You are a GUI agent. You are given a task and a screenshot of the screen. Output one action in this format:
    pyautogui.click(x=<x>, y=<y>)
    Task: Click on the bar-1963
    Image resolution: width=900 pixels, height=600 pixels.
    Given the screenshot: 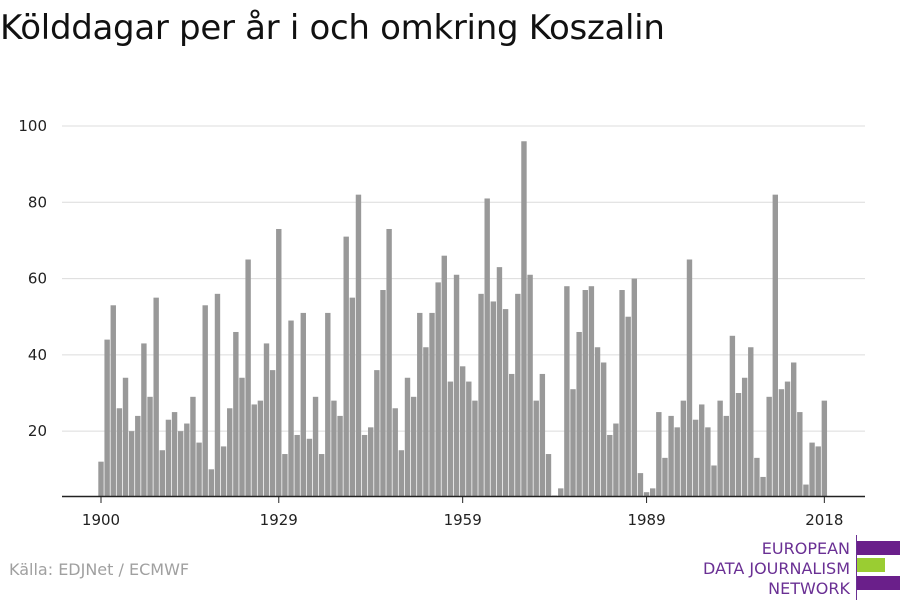 What is the action you would take?
    pyautogui.click(x=487, y=347)
    